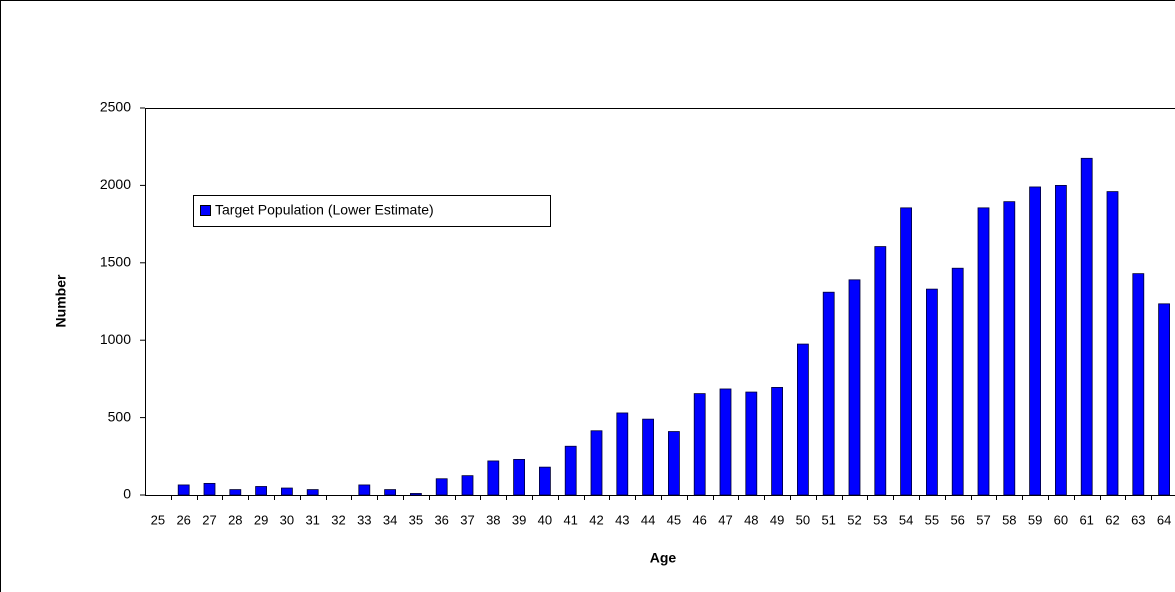 The image size is (1175, 592). I want to click on y-tick-label: 1000, so click(115, 339).